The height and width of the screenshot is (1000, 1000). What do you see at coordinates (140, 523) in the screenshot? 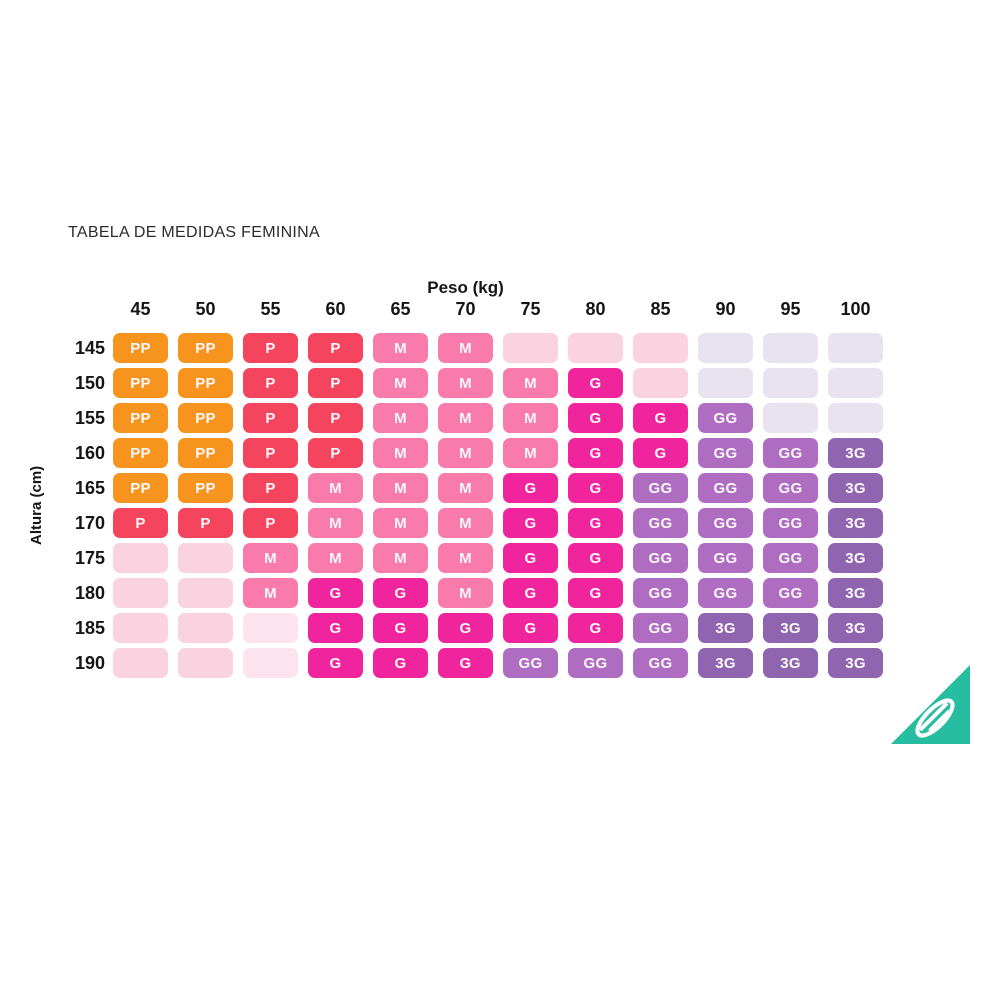
I see `size-cell-170-45: P` at bounding box center [140, 523].